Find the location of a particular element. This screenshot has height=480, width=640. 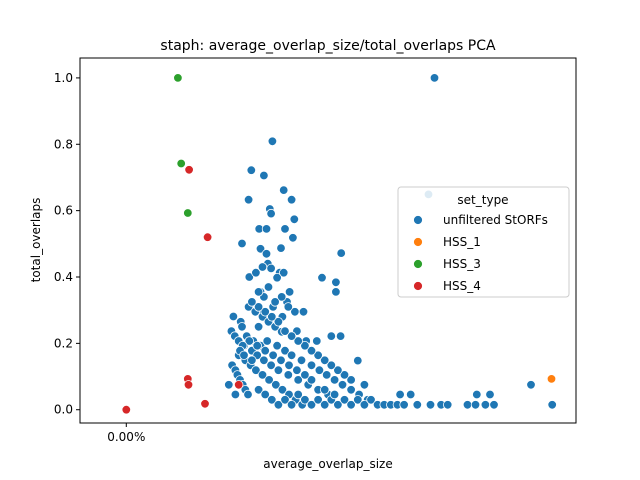

y-tick-label: 0.8 is located at coordinates (63, 144).